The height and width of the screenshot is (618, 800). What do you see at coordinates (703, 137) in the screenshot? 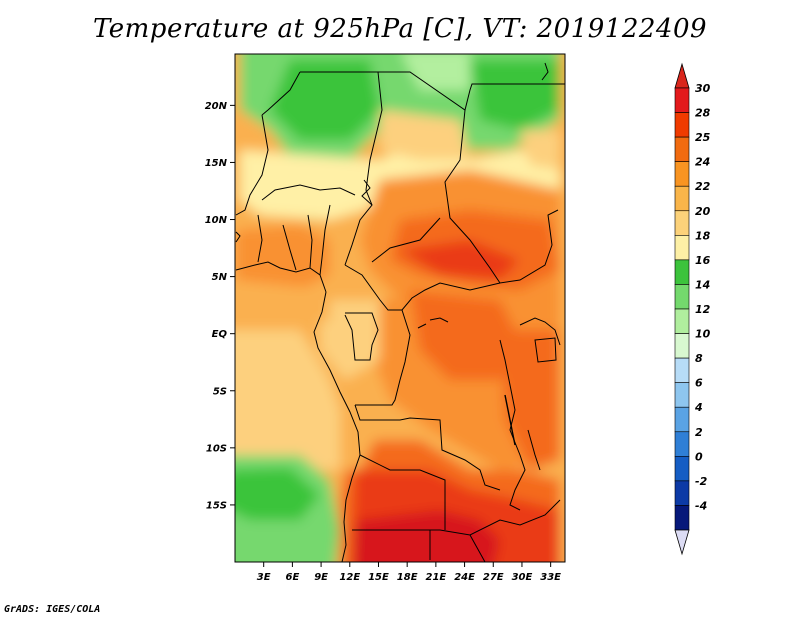
I see `colorbar-label: 25` at bounding box center [703, 137].